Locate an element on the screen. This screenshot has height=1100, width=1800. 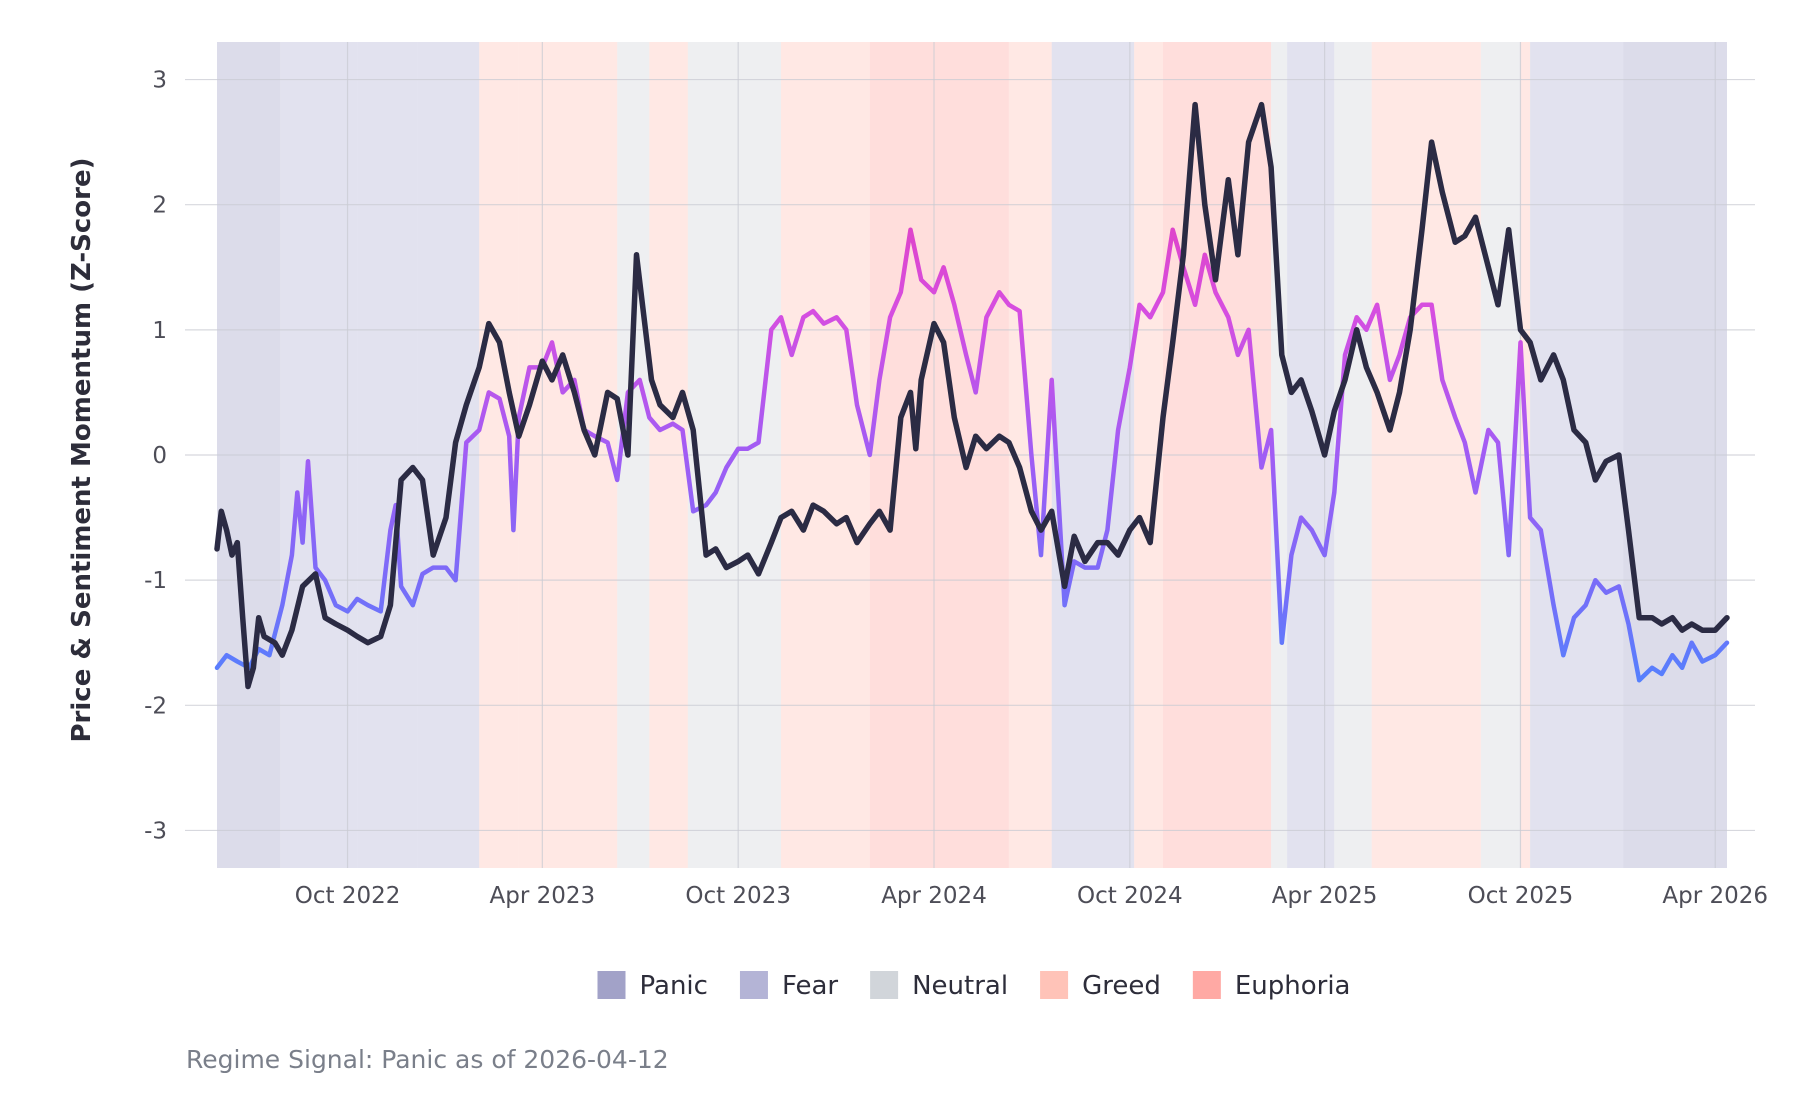
legend-label-neutral: Neutral is located at coordinates (960, 986).